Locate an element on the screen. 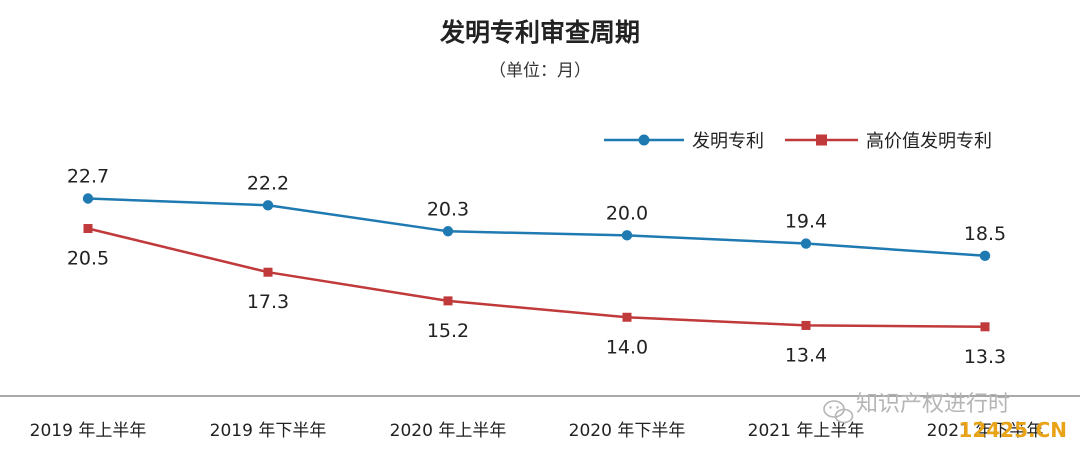 This screenshot has width=1080, height=450. data-label-high-value: 13.4 is located at coordinates (806, 355).